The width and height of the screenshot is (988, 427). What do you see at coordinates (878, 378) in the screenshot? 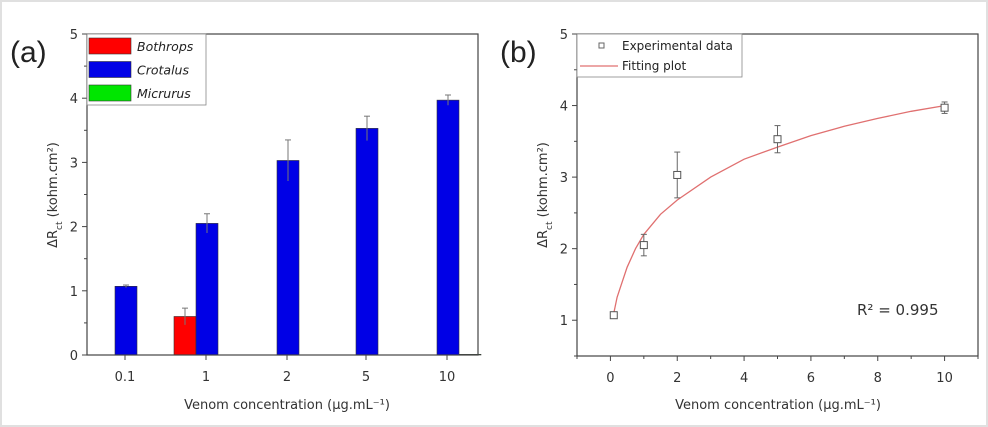
I see `x-tick-label: 8` at bounding box center [878, 378].